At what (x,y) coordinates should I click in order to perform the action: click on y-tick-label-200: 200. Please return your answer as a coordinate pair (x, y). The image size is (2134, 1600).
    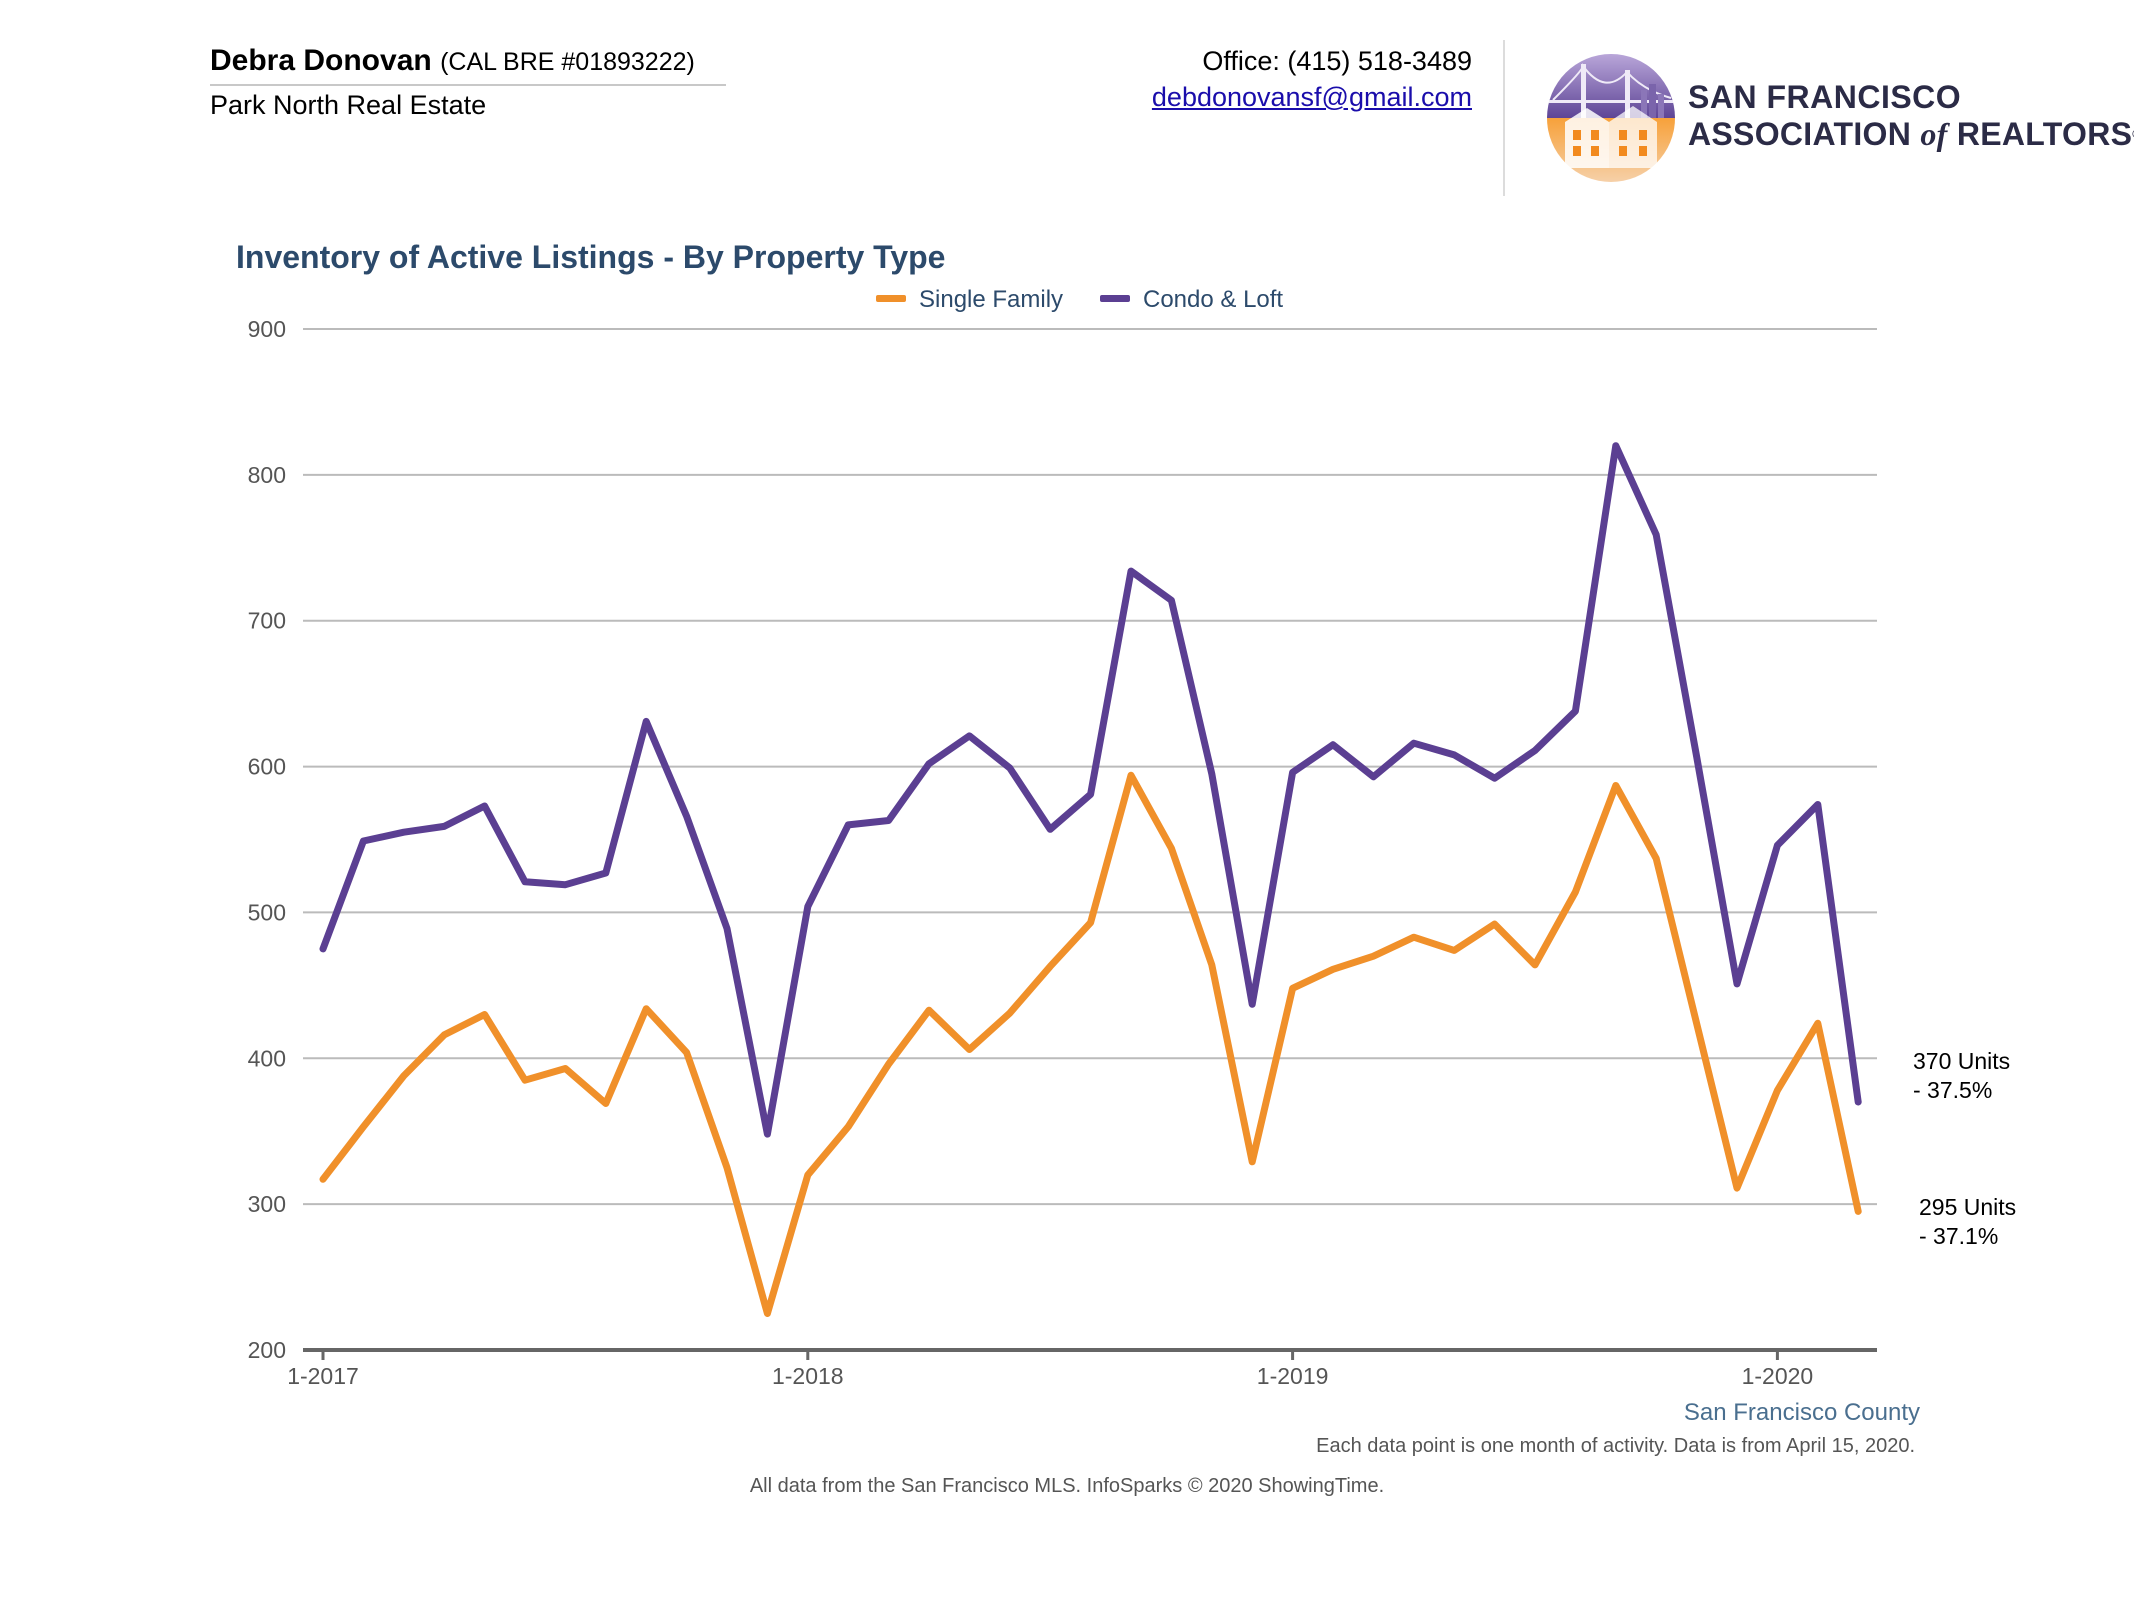
    Looking at the image, I should click on (267, 1350).